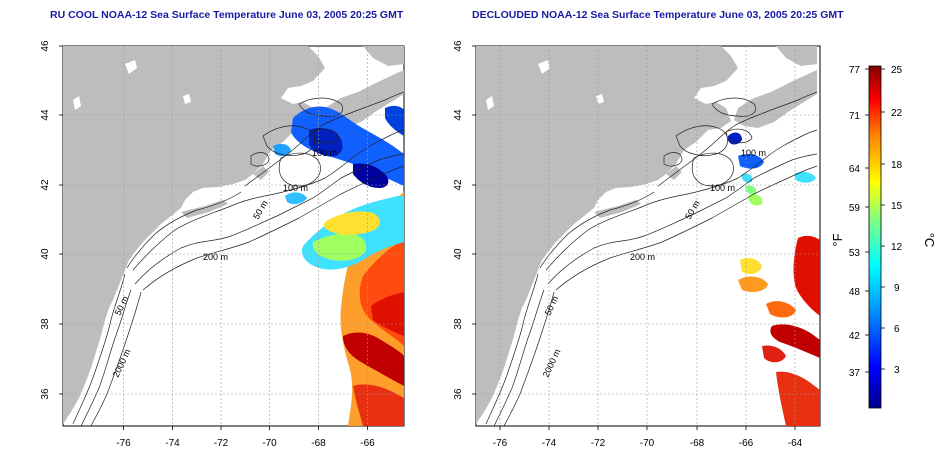 The image size is (950, 475). What do you see at coordinates (746, 443) in the screenshot?
I see `right-lon-tick-label: -66` at bounding box center [746, 443].